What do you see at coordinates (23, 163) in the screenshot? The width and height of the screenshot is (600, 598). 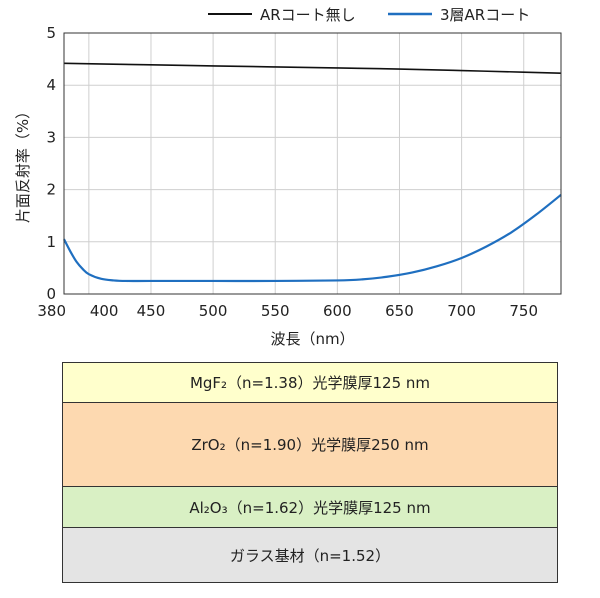 I see `y-axis-label: 片面反射率（%）` at bounding box center [23, 163].